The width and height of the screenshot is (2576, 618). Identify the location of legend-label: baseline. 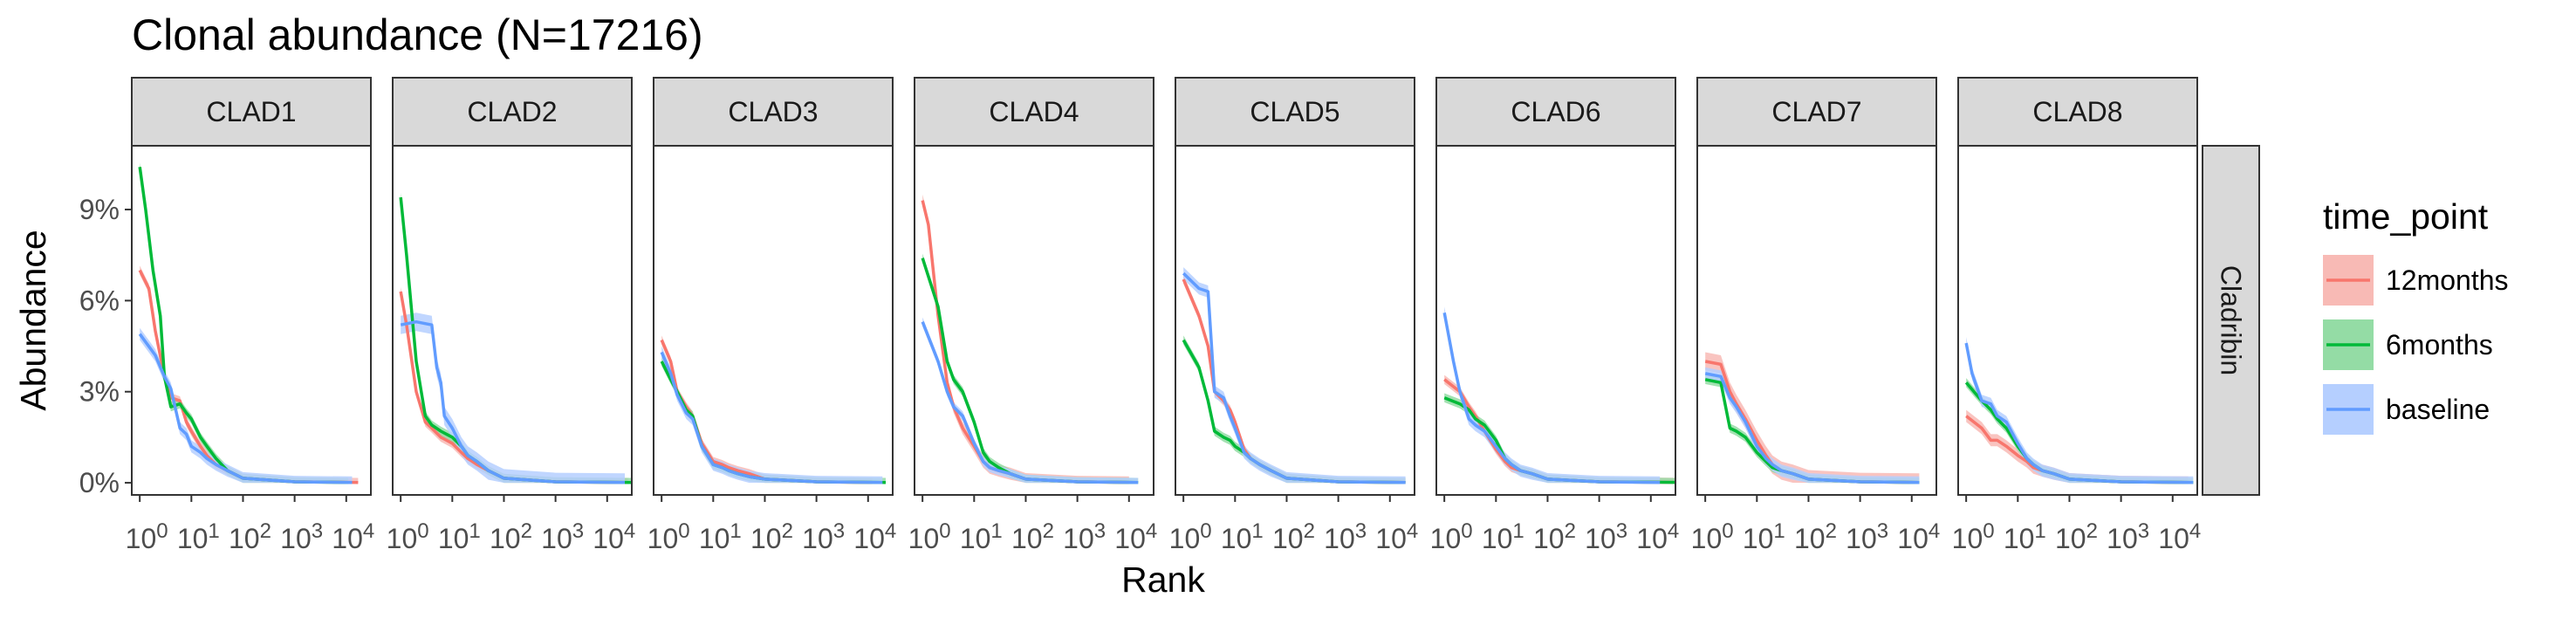
(2438, 409).